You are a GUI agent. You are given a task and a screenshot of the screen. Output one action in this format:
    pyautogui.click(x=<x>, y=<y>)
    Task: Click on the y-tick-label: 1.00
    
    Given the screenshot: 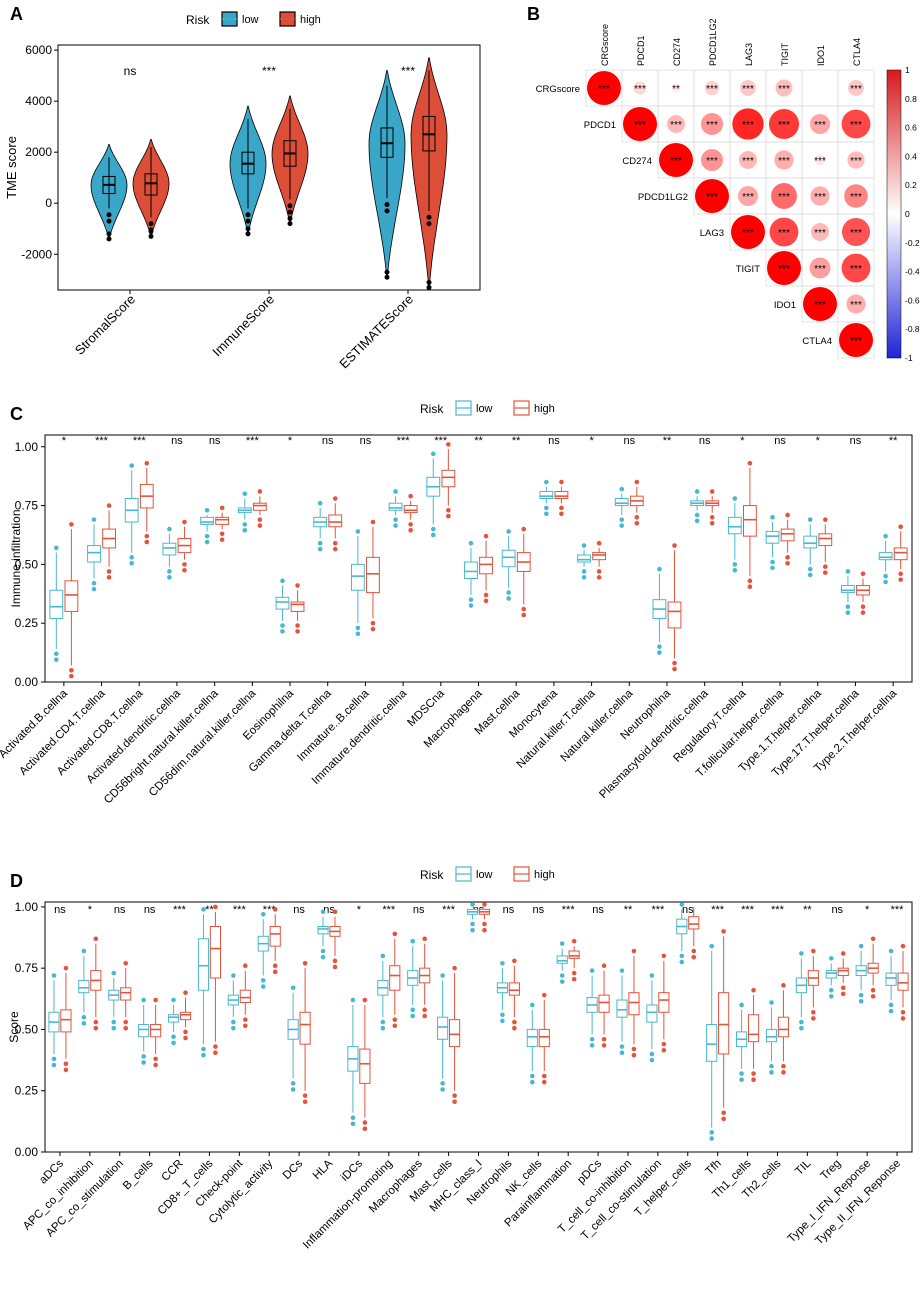 What is the action you would take?
    pyautogui.click(x=27, y=907)
    